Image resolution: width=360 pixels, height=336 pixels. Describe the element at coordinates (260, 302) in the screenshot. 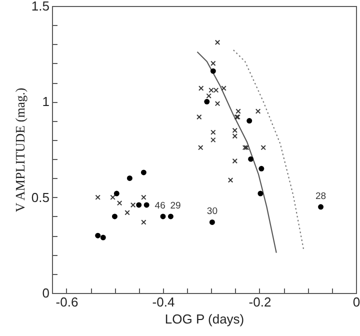

I see `x-tick-label: -0.2` at that location.